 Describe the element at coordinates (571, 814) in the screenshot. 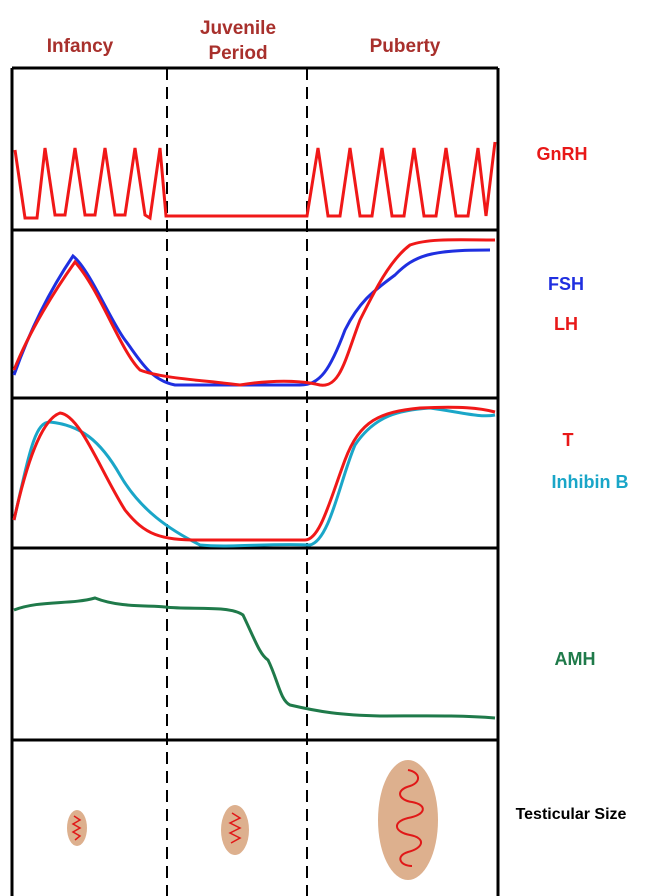

I see `row-label: Testicular Size` at that location.